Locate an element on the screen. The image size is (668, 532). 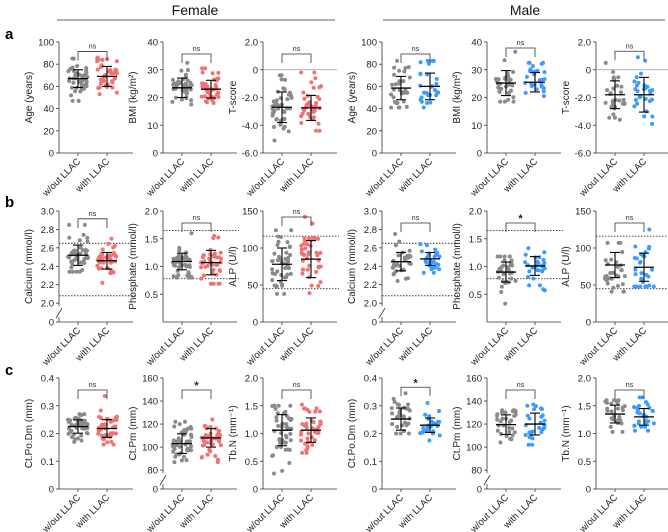
y-tick-label: 20 is located at coordinates (371, 131).